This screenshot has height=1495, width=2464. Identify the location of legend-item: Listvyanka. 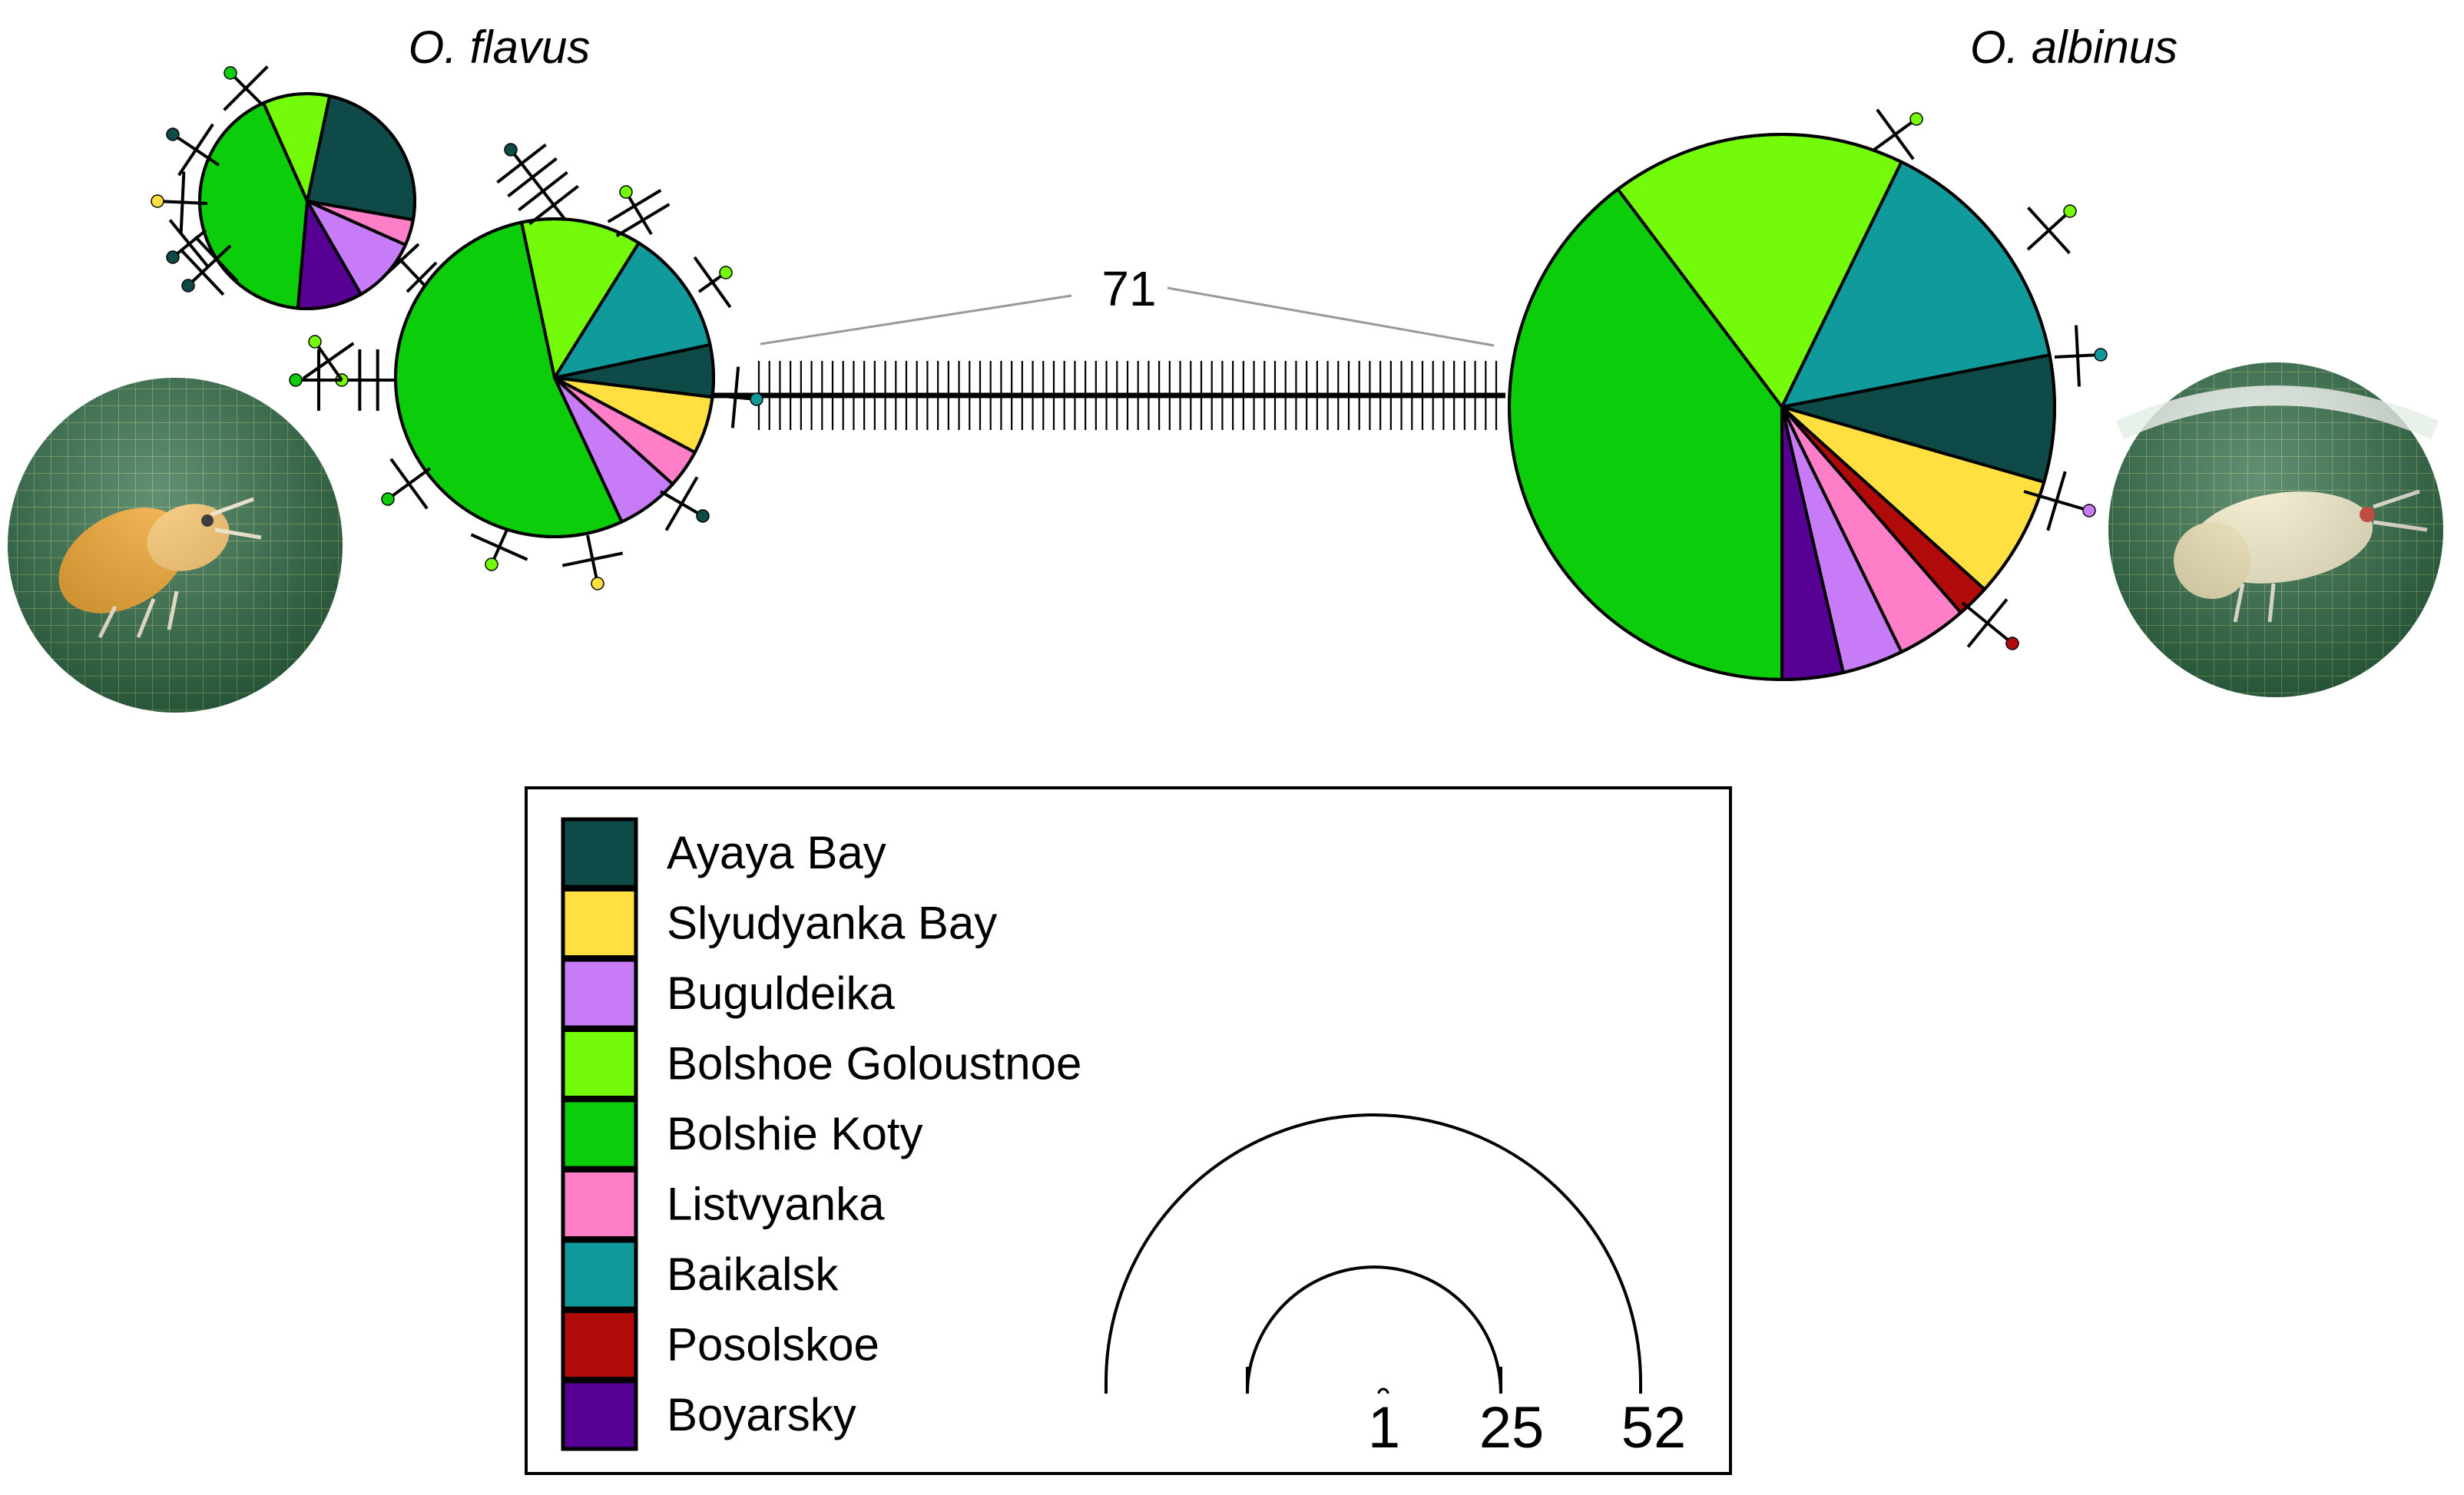
(723, 1204).